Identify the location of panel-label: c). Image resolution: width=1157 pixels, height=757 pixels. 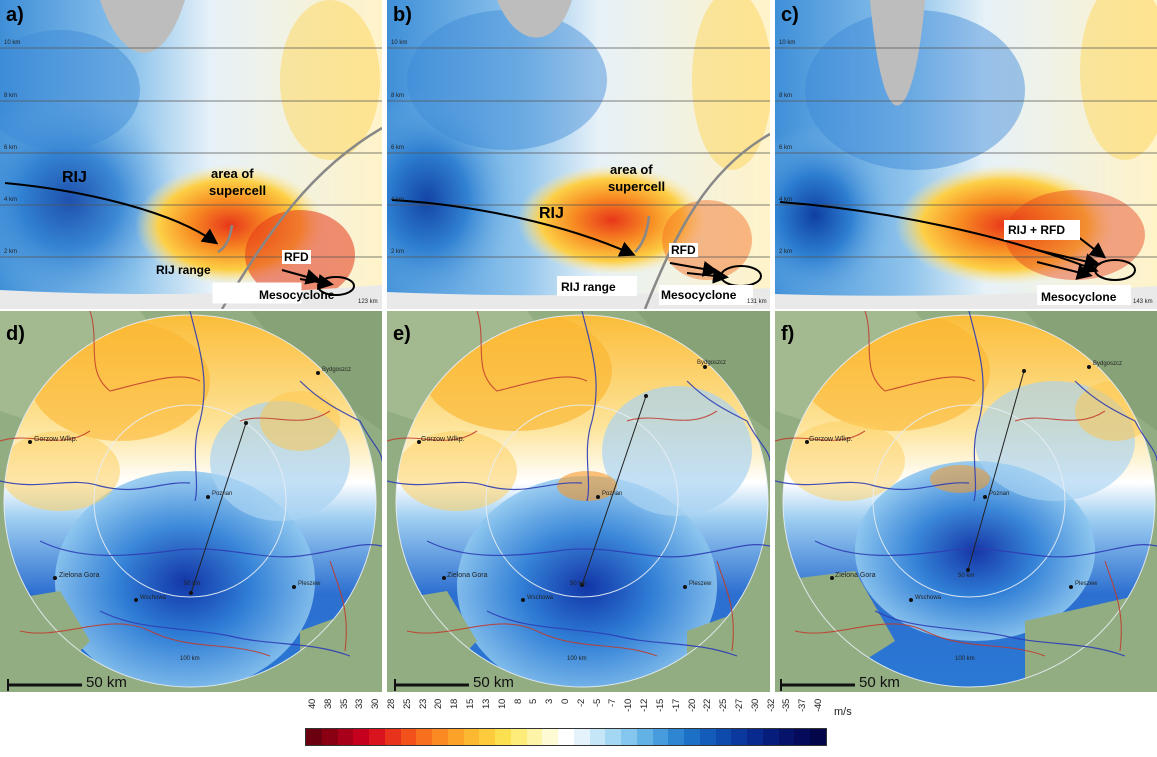
(790, 15).